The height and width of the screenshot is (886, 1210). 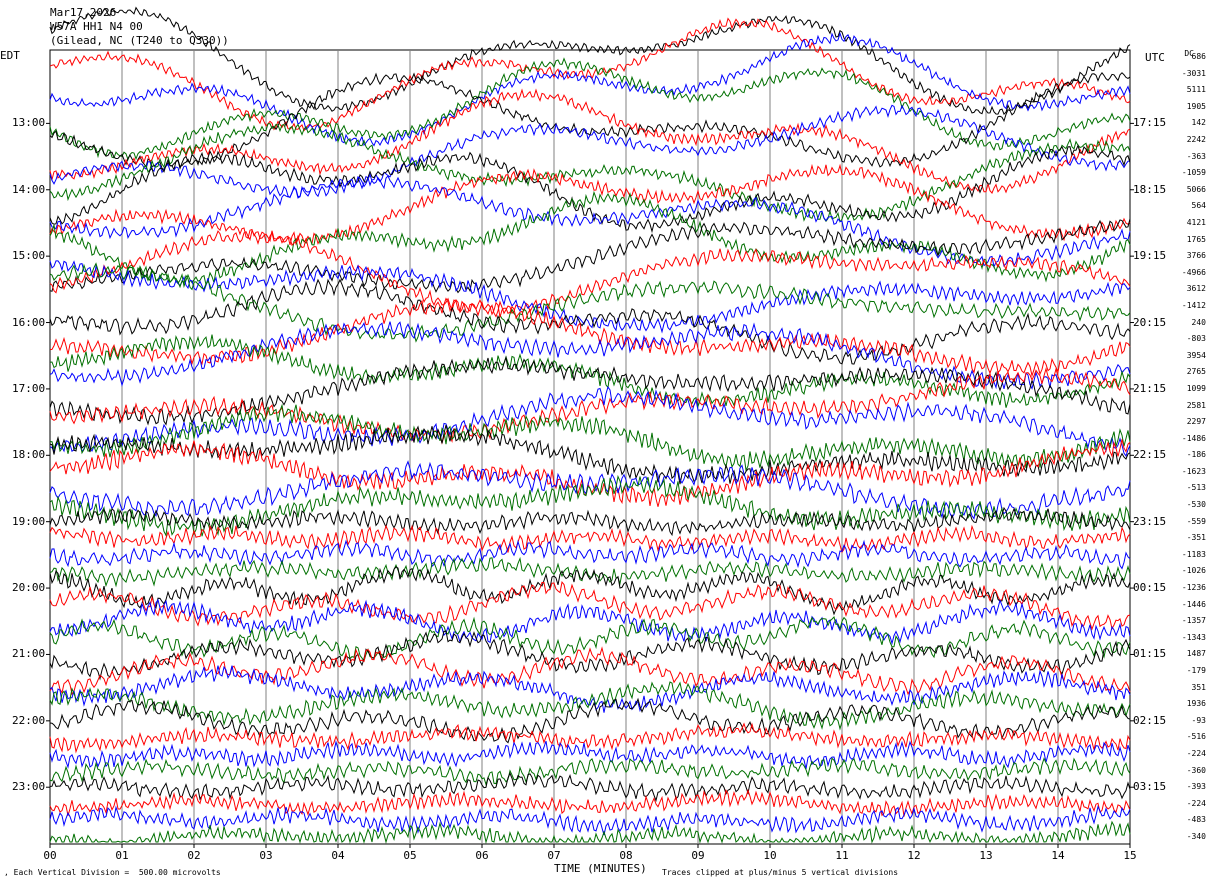 I want to click on dc-offset-label: -513, so click(x=1196, y=488).